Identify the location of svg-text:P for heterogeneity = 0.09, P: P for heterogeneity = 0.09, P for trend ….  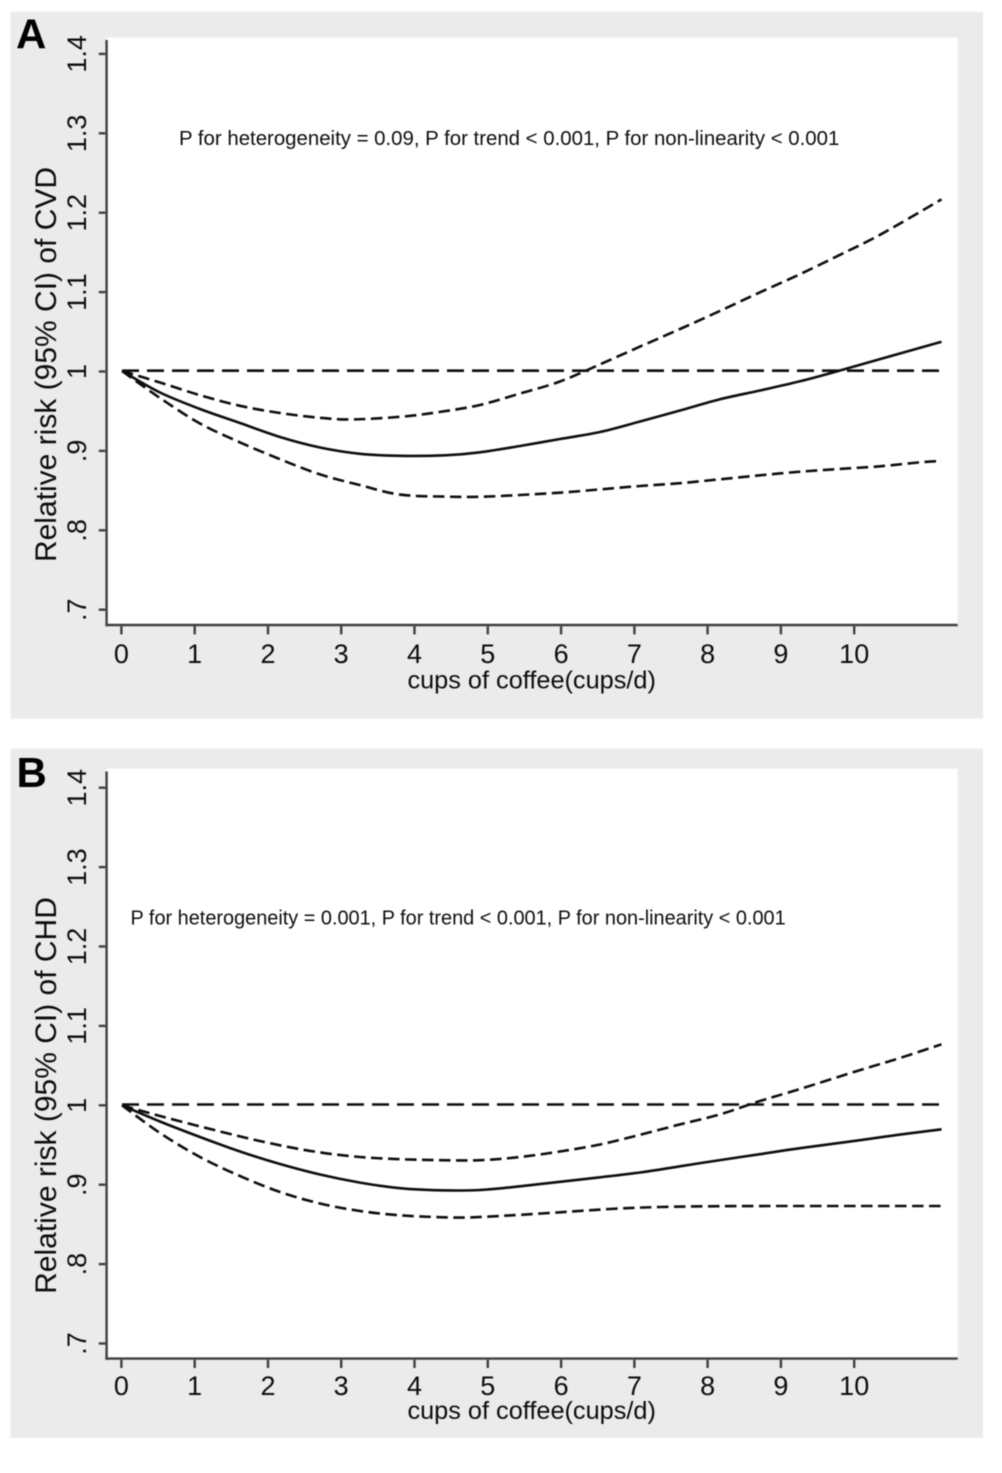
(509, 139).